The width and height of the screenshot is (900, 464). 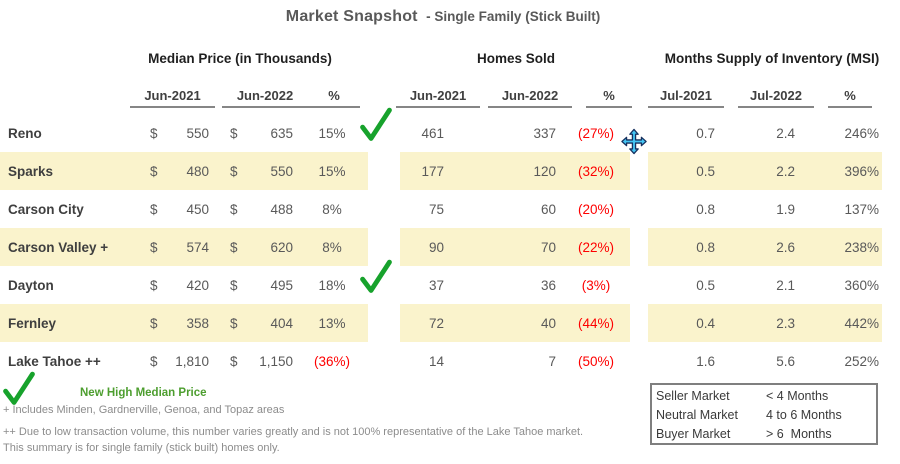 I want to click on homes-2021-value: 72, so click(x=425, y=323).